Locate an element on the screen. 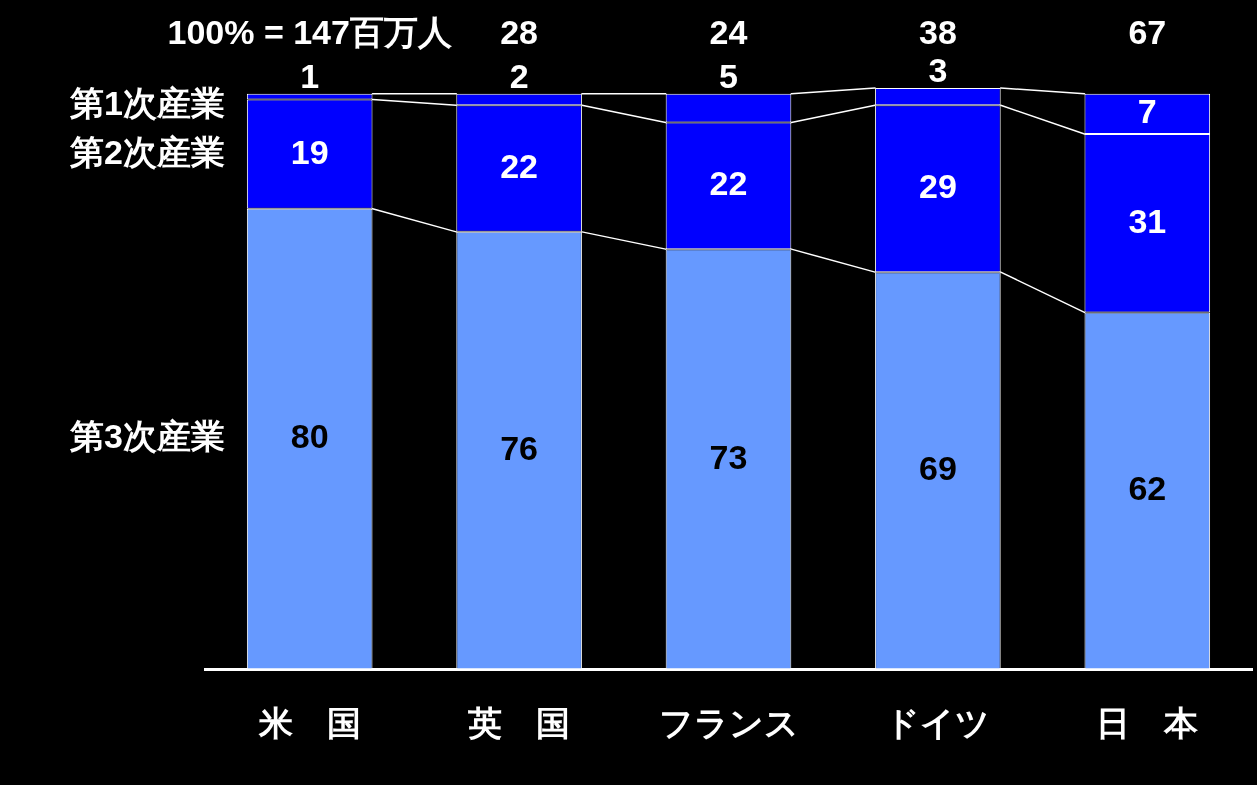  x-tick-label: 英 国 is located at coordinates (519, 722).